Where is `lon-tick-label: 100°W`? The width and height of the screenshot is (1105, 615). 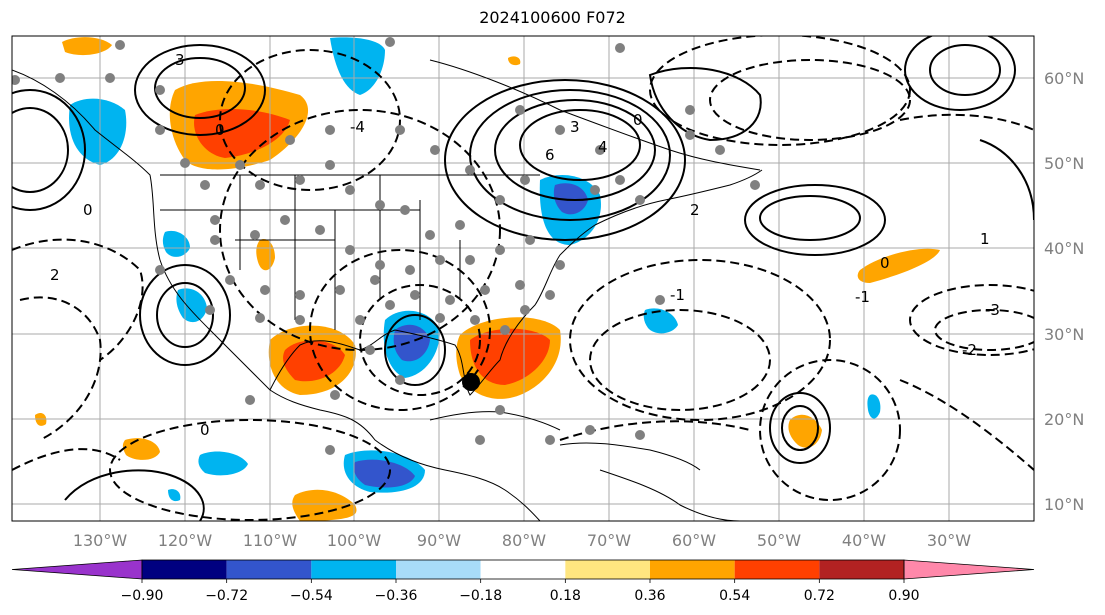 lon-tick-label: 100°W is located at coordinates (354, 540).